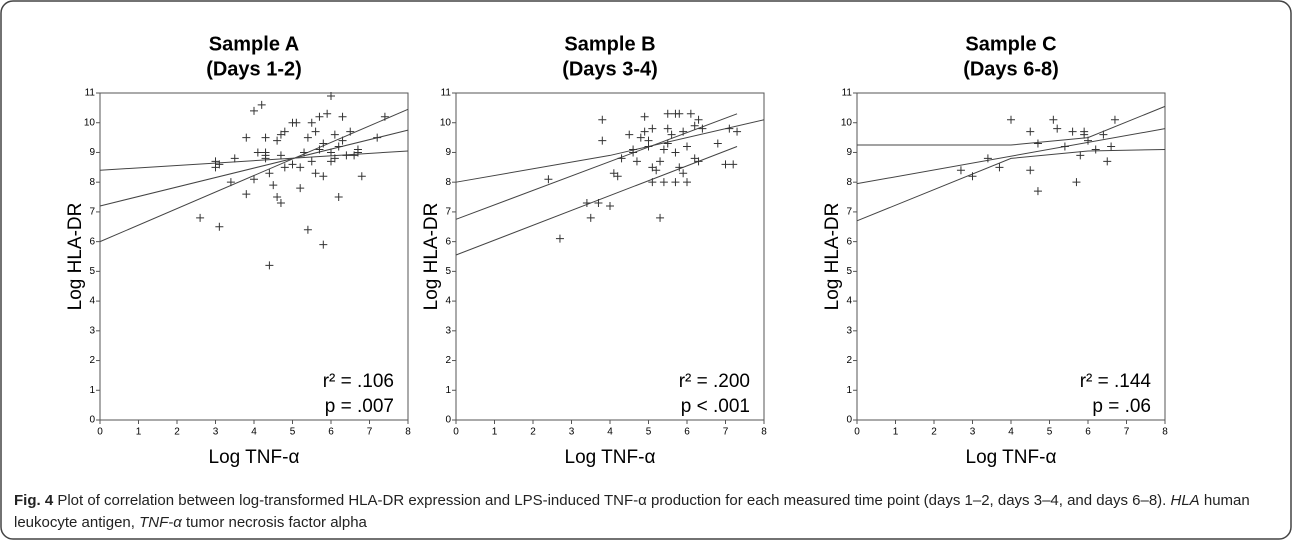 The width and height of the screenshot is (1292, 540). What do you see at coordinates (254, 457) in the screenshot?
I see `x-axis-label: Log TNF-α` at bounding box center [254, 457].